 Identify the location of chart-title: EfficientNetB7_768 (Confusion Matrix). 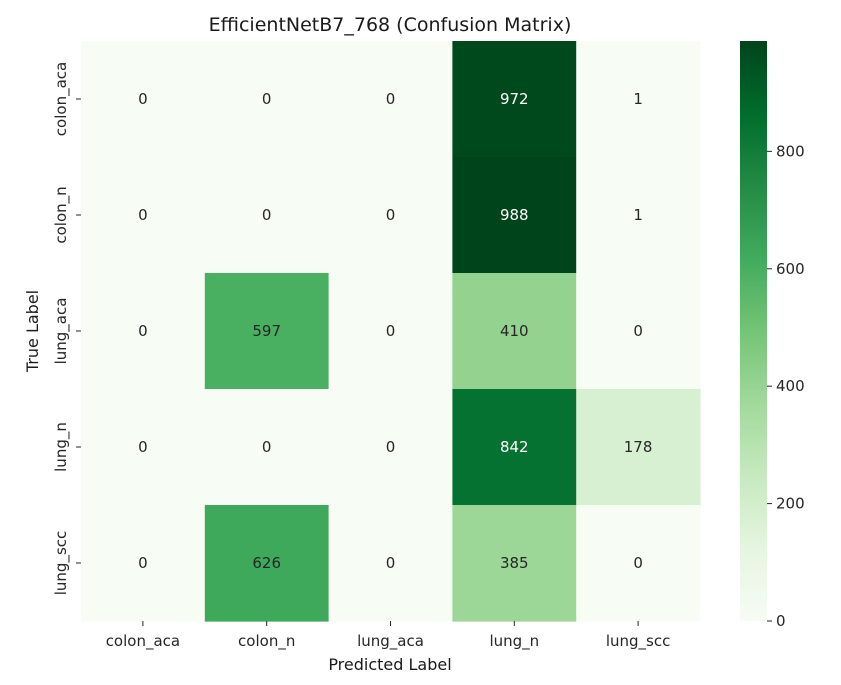
(390, 25).